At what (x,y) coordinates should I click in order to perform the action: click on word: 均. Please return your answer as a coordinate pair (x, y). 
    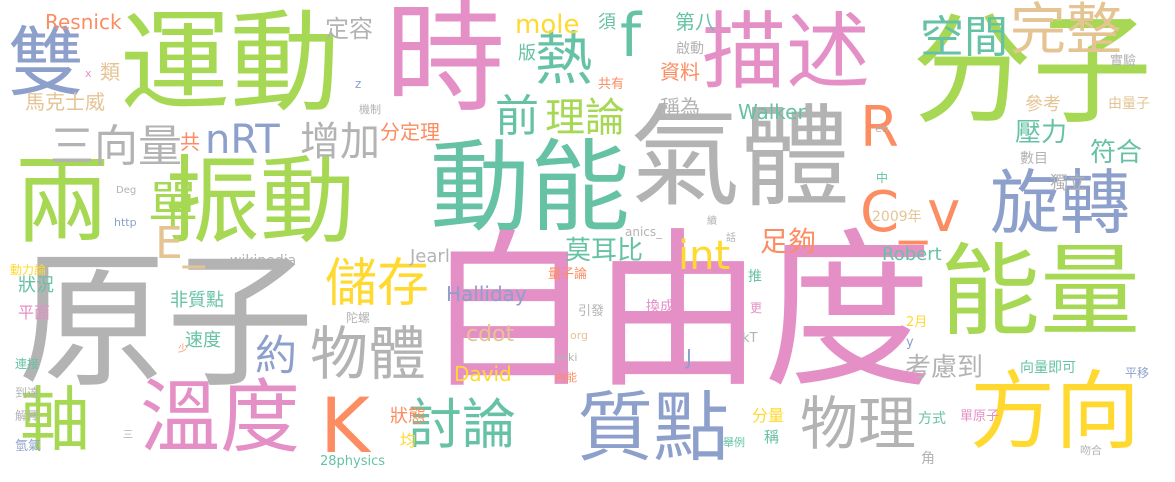
    Looking at the image, I should click on (408, 440).